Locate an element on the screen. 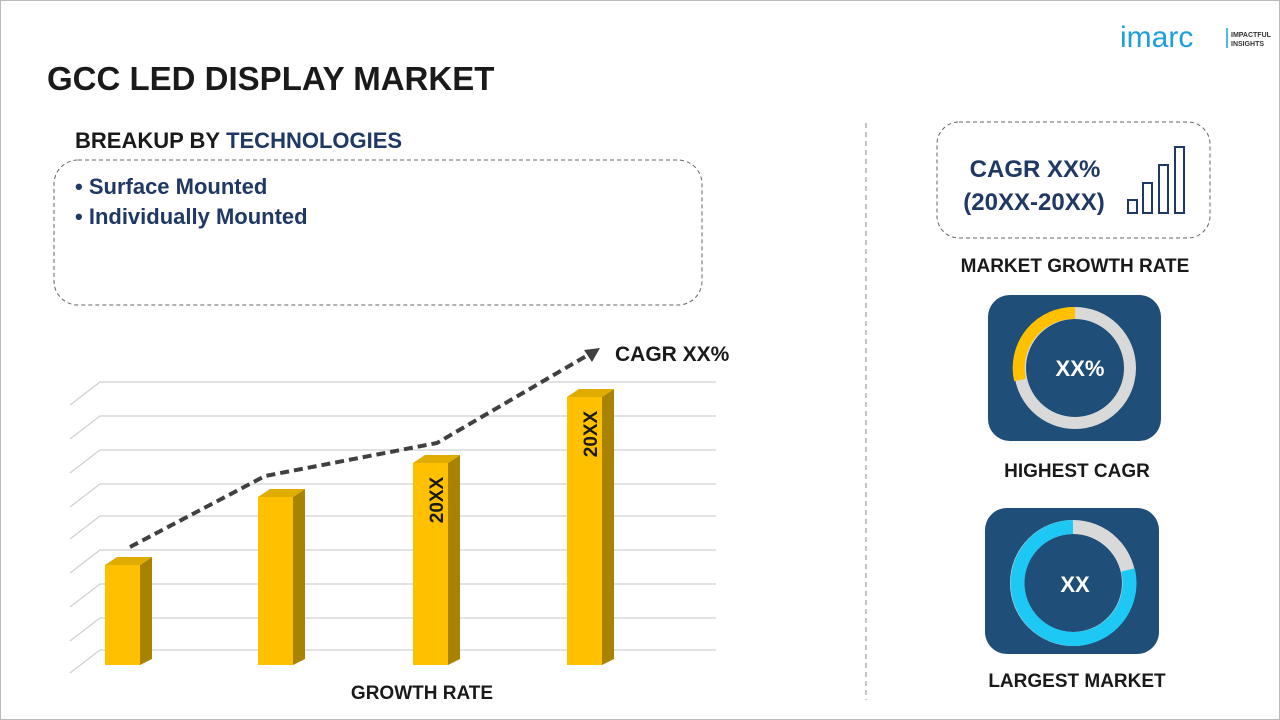 This screenshot has width=1280, height=720. chart-annotation: CAGR XX% is located at coordinates (672, 354).